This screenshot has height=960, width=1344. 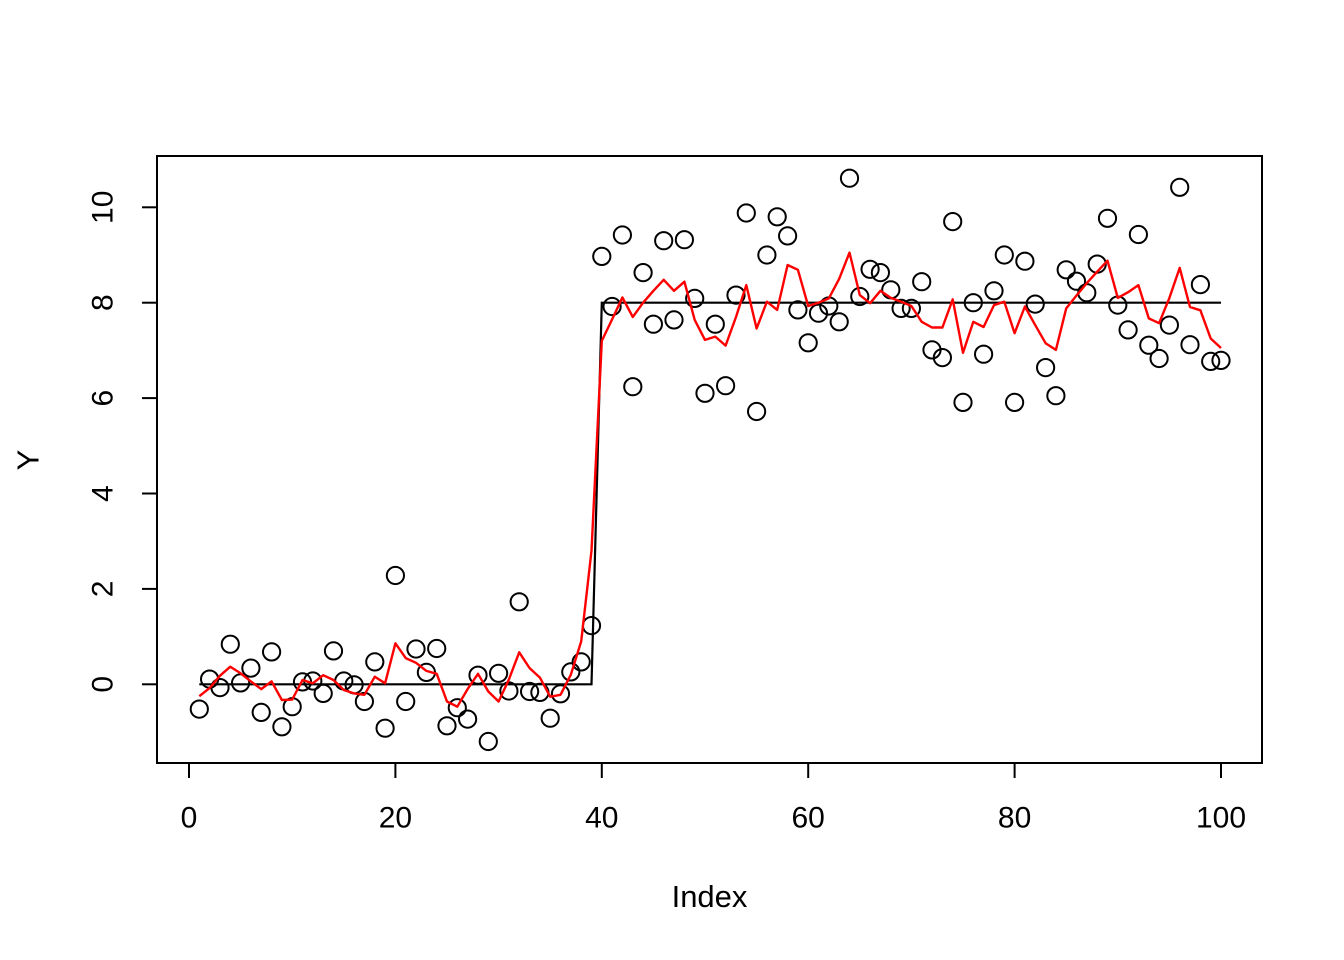 I want to click on x-axis-label: Index, so click(x=710, y=896).